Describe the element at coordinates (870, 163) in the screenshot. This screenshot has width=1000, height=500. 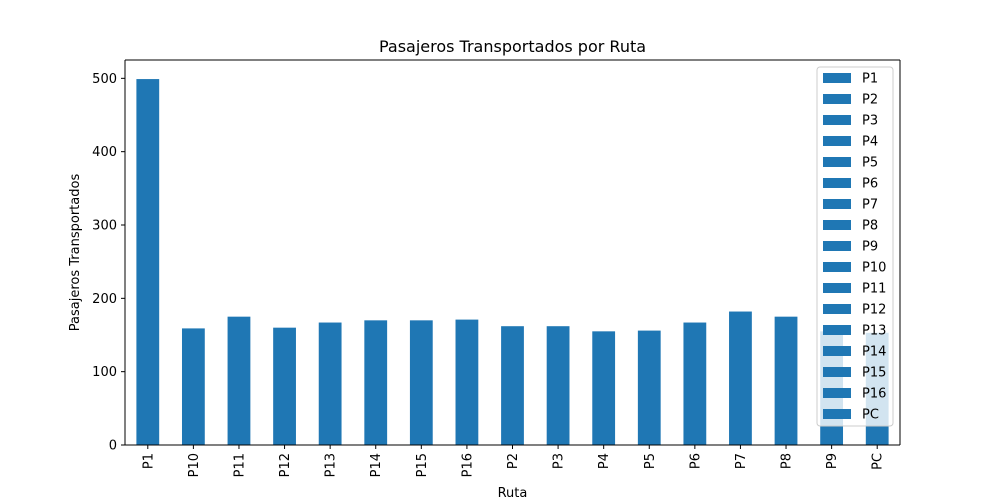
I see `legend-label: P5` at that location.